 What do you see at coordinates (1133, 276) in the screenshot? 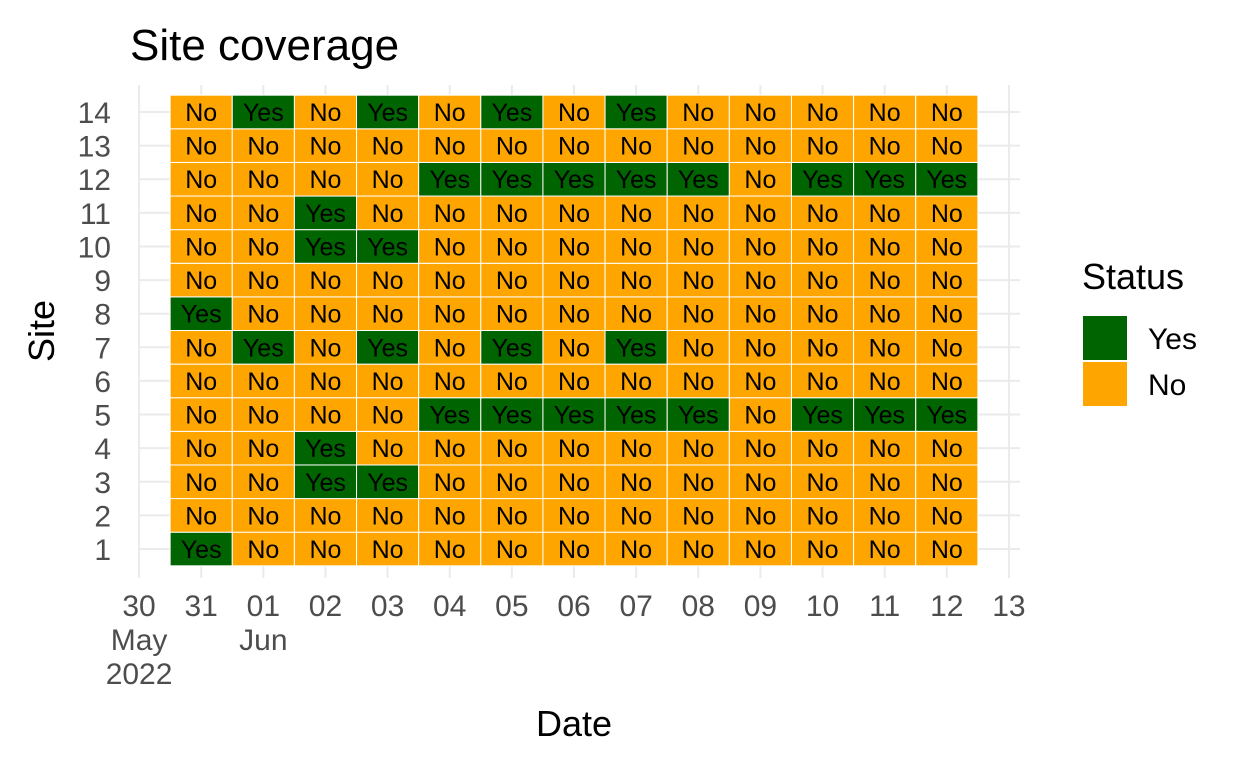
I see `legend-title: Status` at bounding box center [1133, 276].